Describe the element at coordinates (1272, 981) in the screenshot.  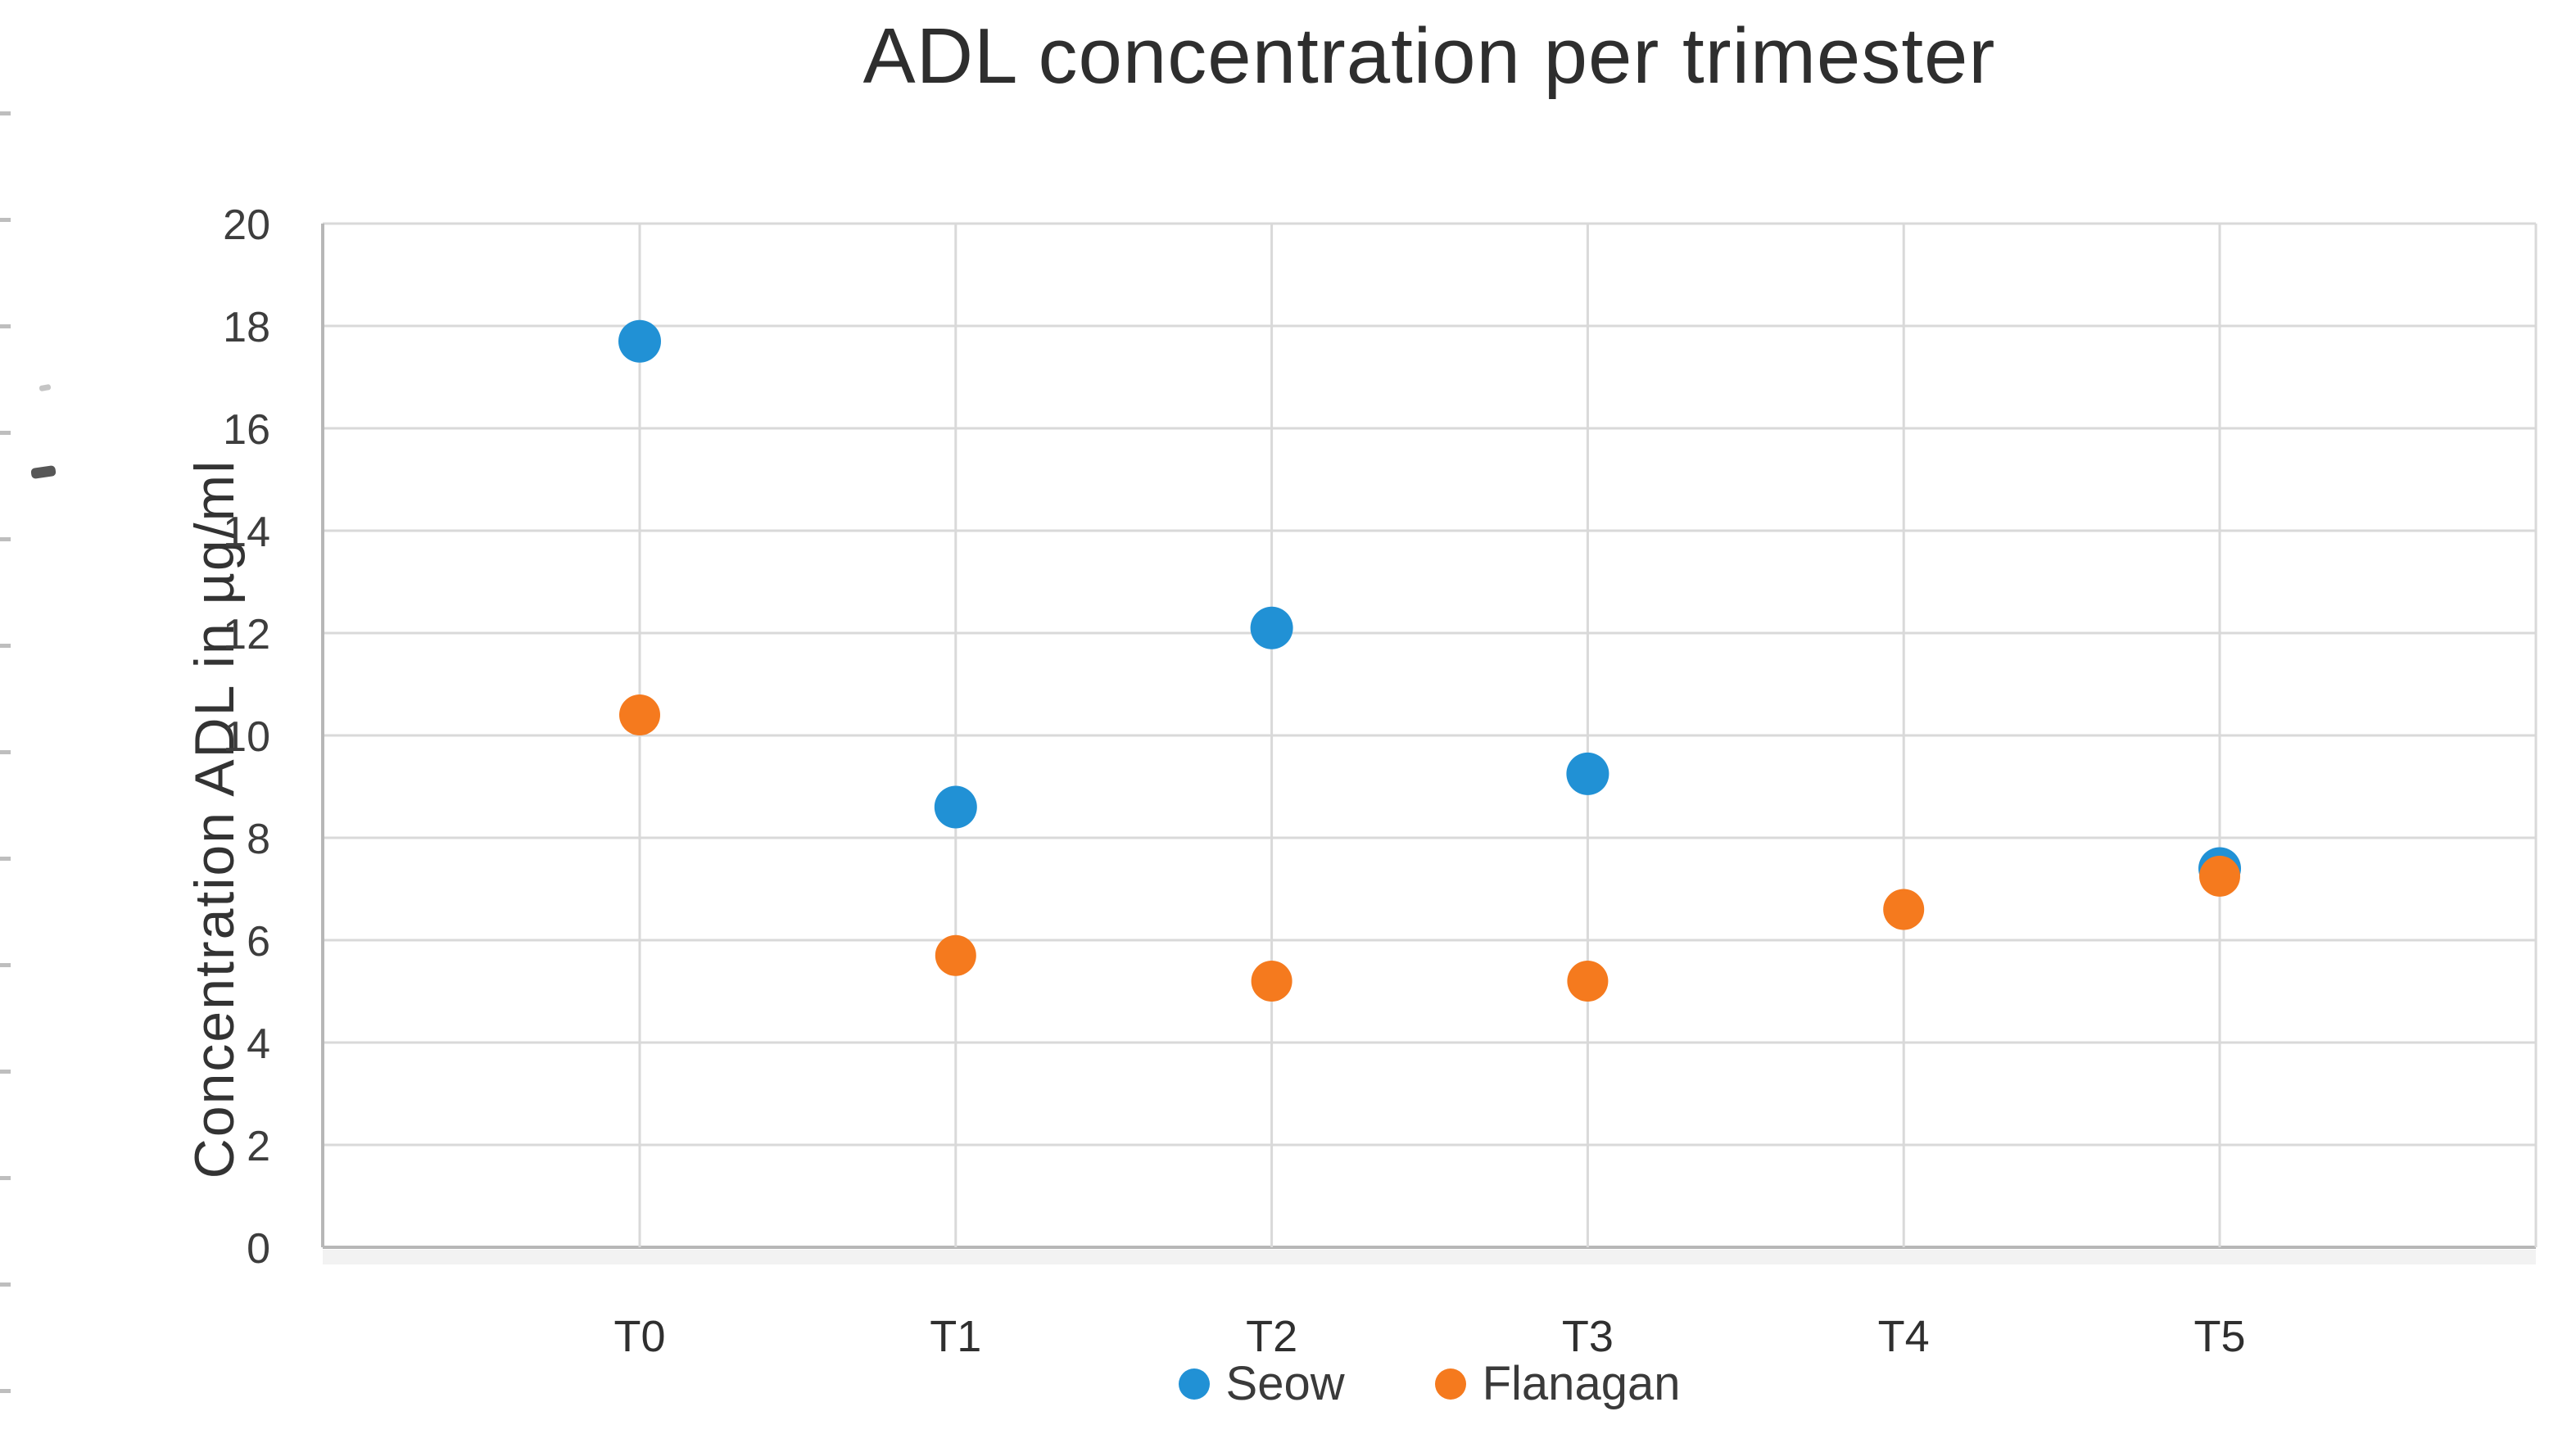
I see `data-point-flanagan-t2` at that location.